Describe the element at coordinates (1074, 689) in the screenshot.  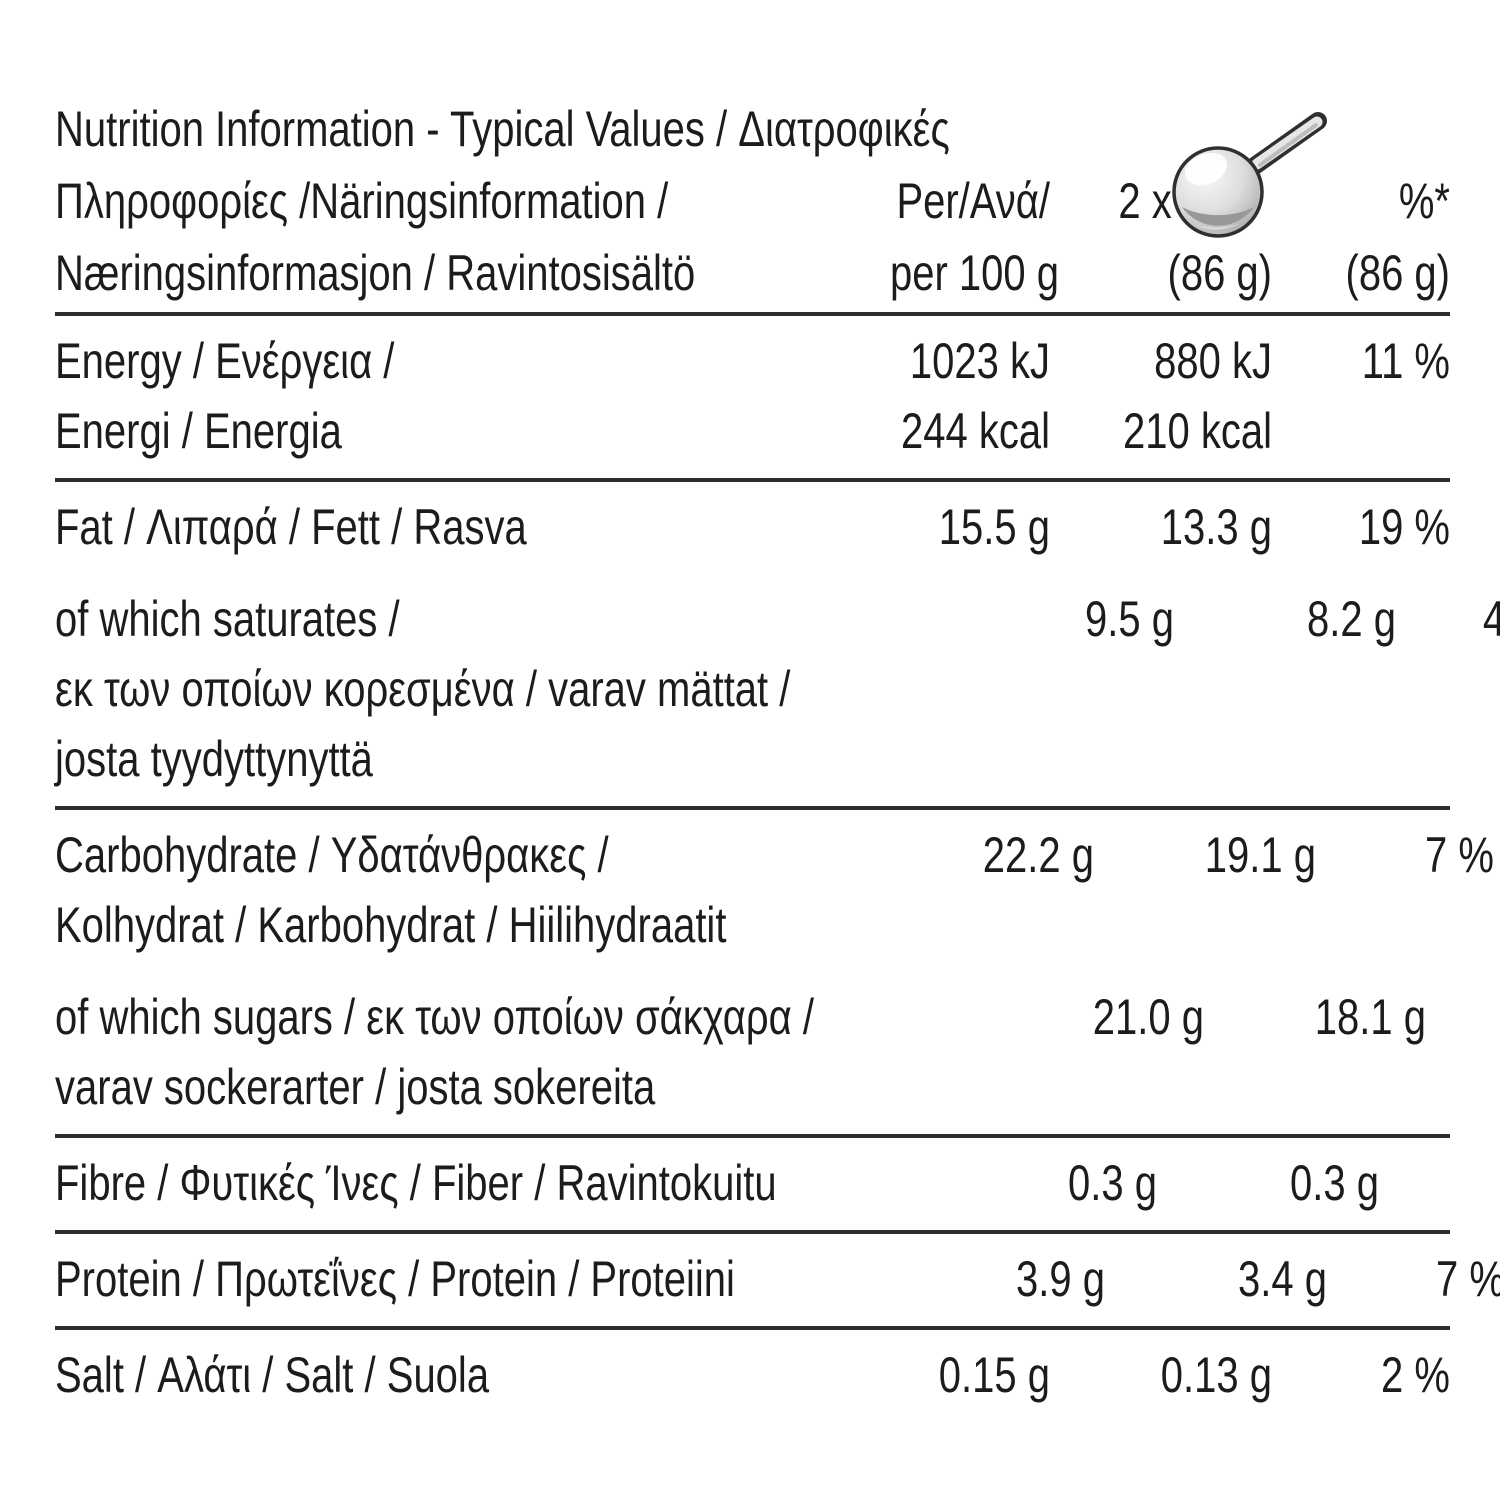
I see `value-per-100g: 9.5 g` at that location.